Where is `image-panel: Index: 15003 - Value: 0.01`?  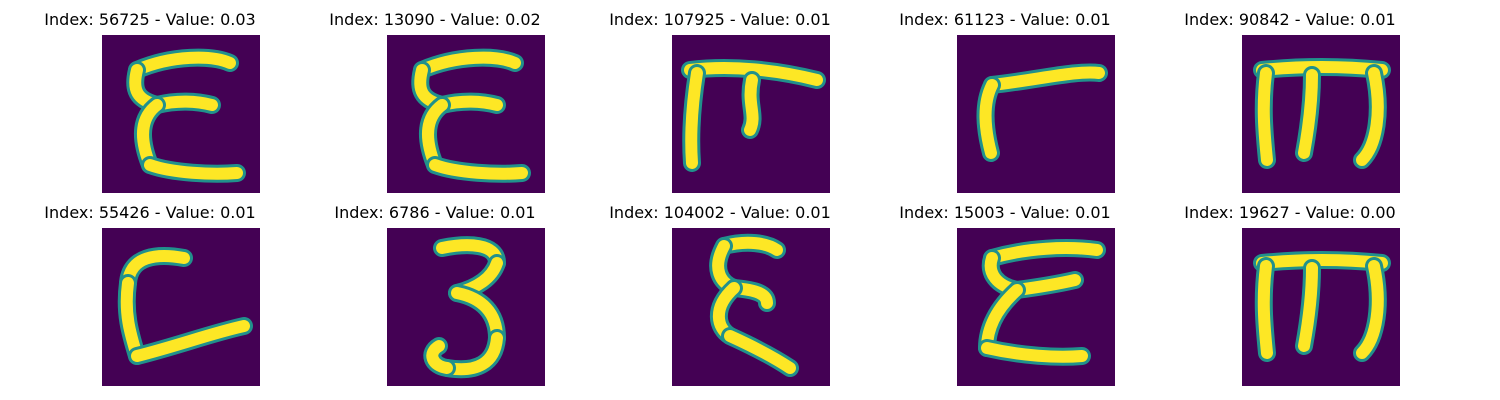 image-panel: Index: 15003 - Value: 0.01 is located at coordinates (1005, 289).